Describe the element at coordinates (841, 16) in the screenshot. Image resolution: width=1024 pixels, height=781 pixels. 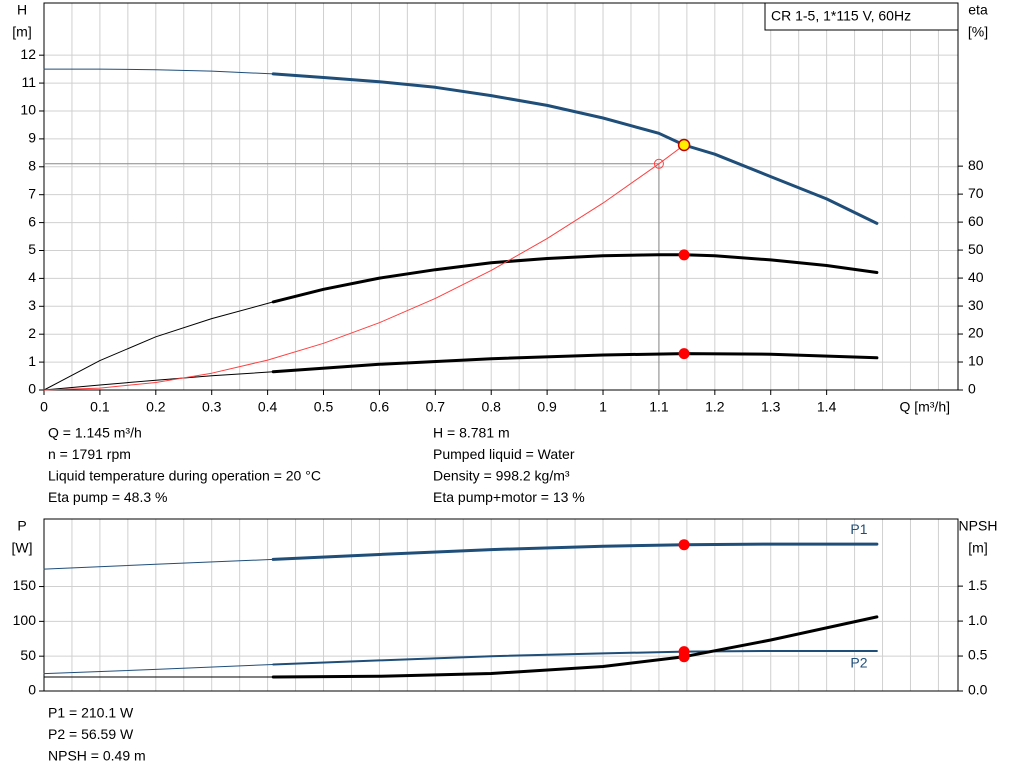
I see `title-box-label: CR 1-5, 1*115 V, 60Hz` at that location.